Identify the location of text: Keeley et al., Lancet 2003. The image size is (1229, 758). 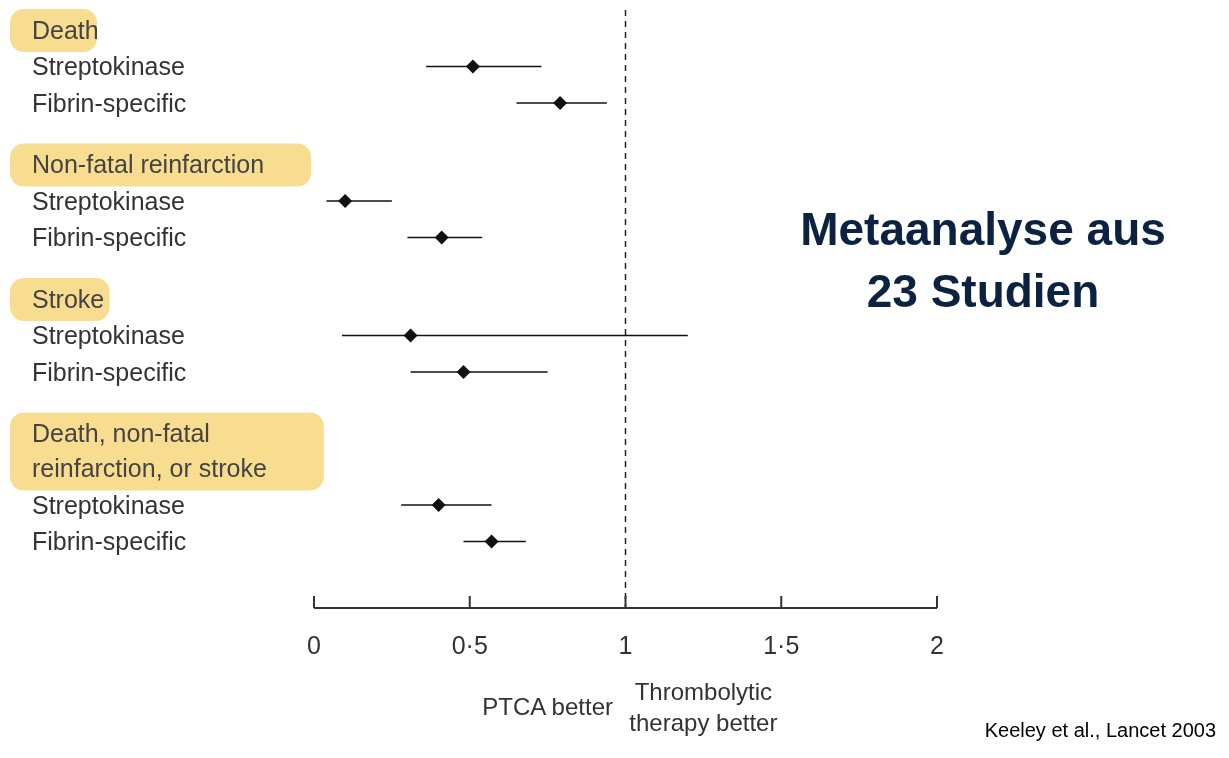
(1100, 730).